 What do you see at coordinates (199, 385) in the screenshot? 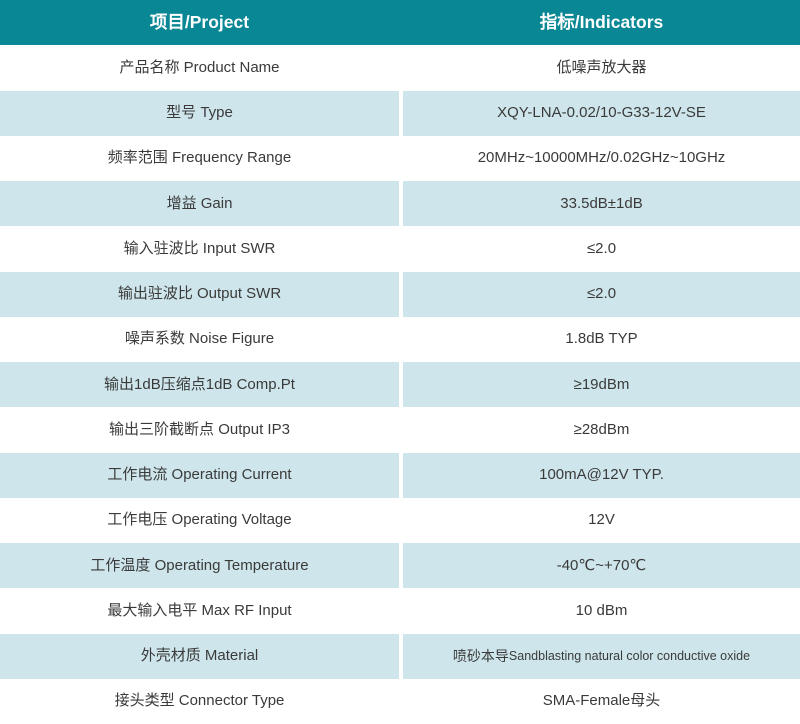
I see `spec-label: 输出1dB压缩点1dB Comp.Pt` at bounding box center [199, 385].